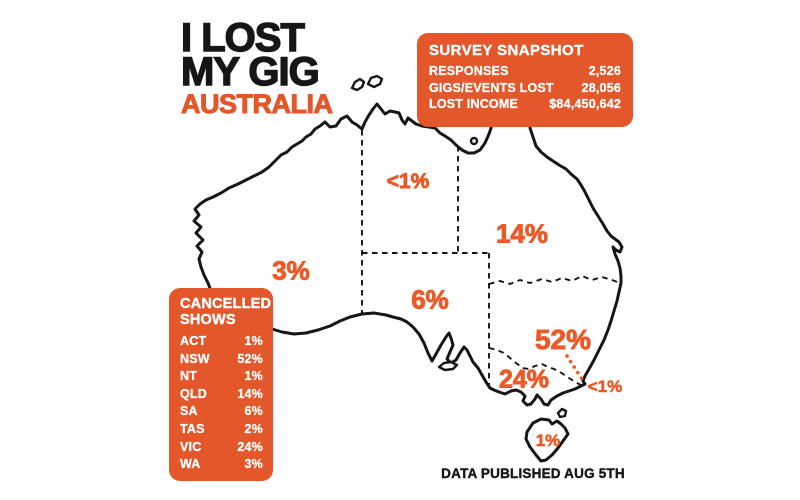  I want to click on survey-snapshot-title: SURVEY SNAPSHOT, so click(506, 50).